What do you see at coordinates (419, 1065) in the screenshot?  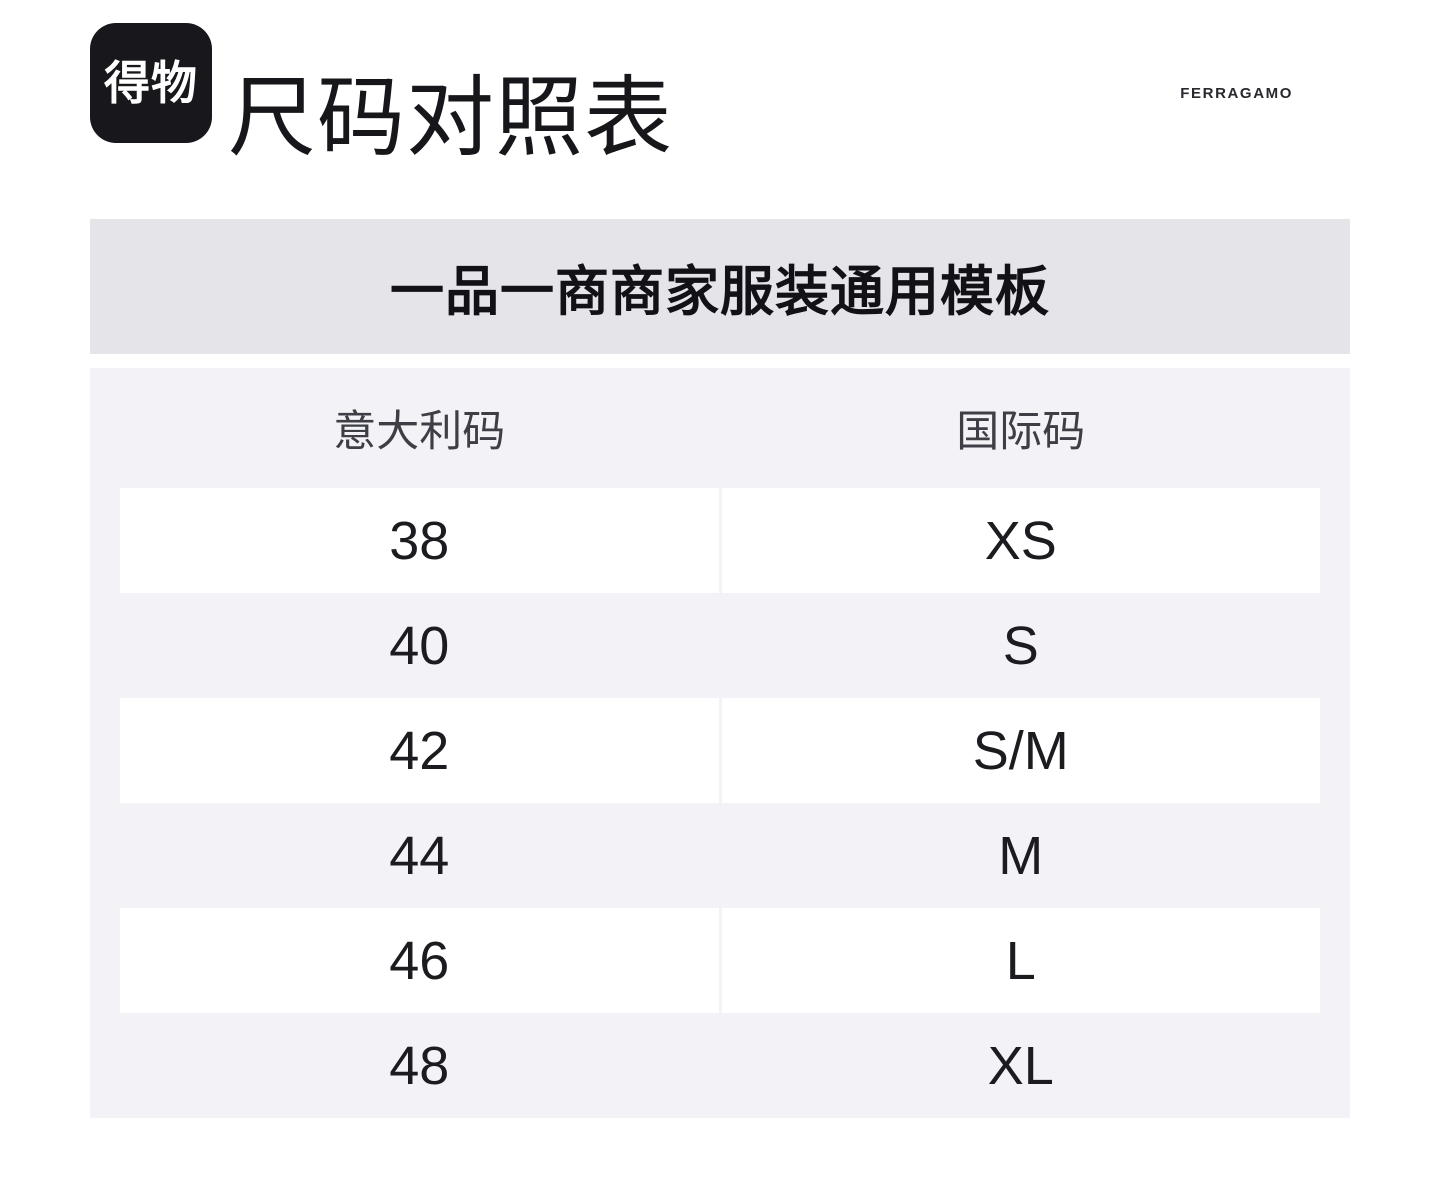 I see `italian-size-cell: 48` at bounding box center [419, 1065].